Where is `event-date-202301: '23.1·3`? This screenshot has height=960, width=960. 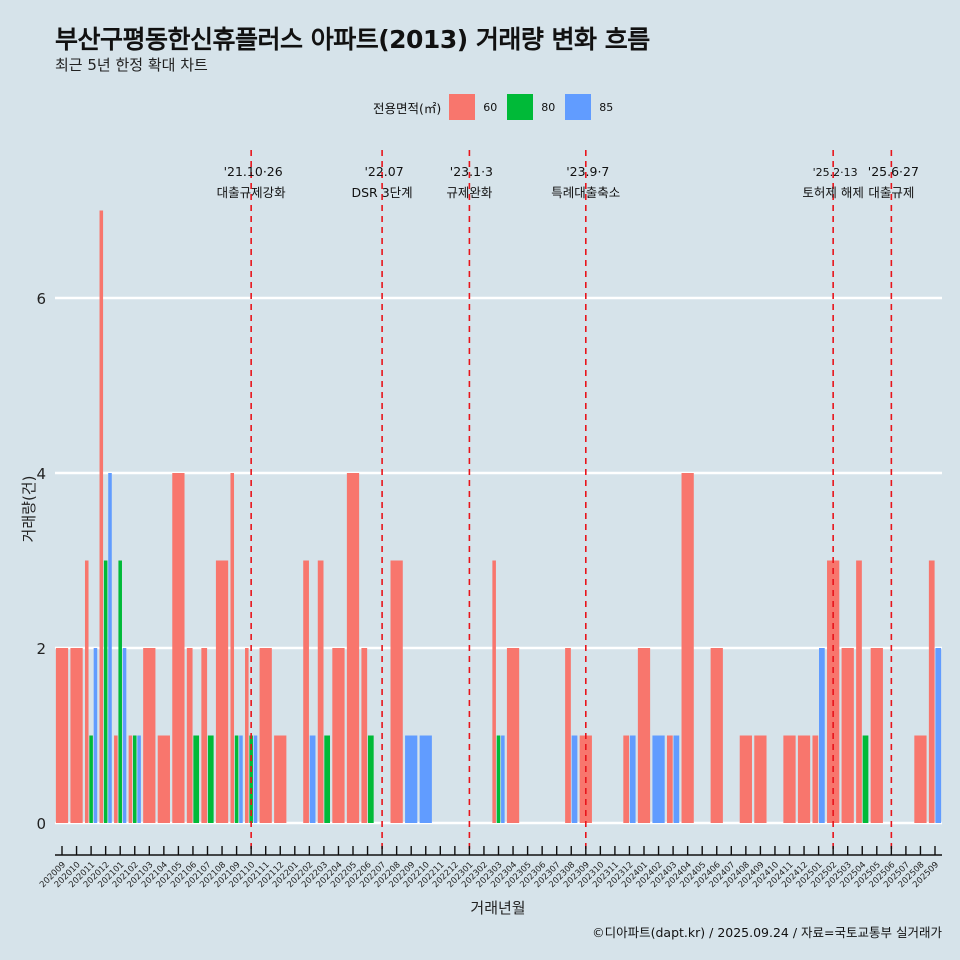 event-date-202301: '23.1·3 is located at coordinates (471, 171).